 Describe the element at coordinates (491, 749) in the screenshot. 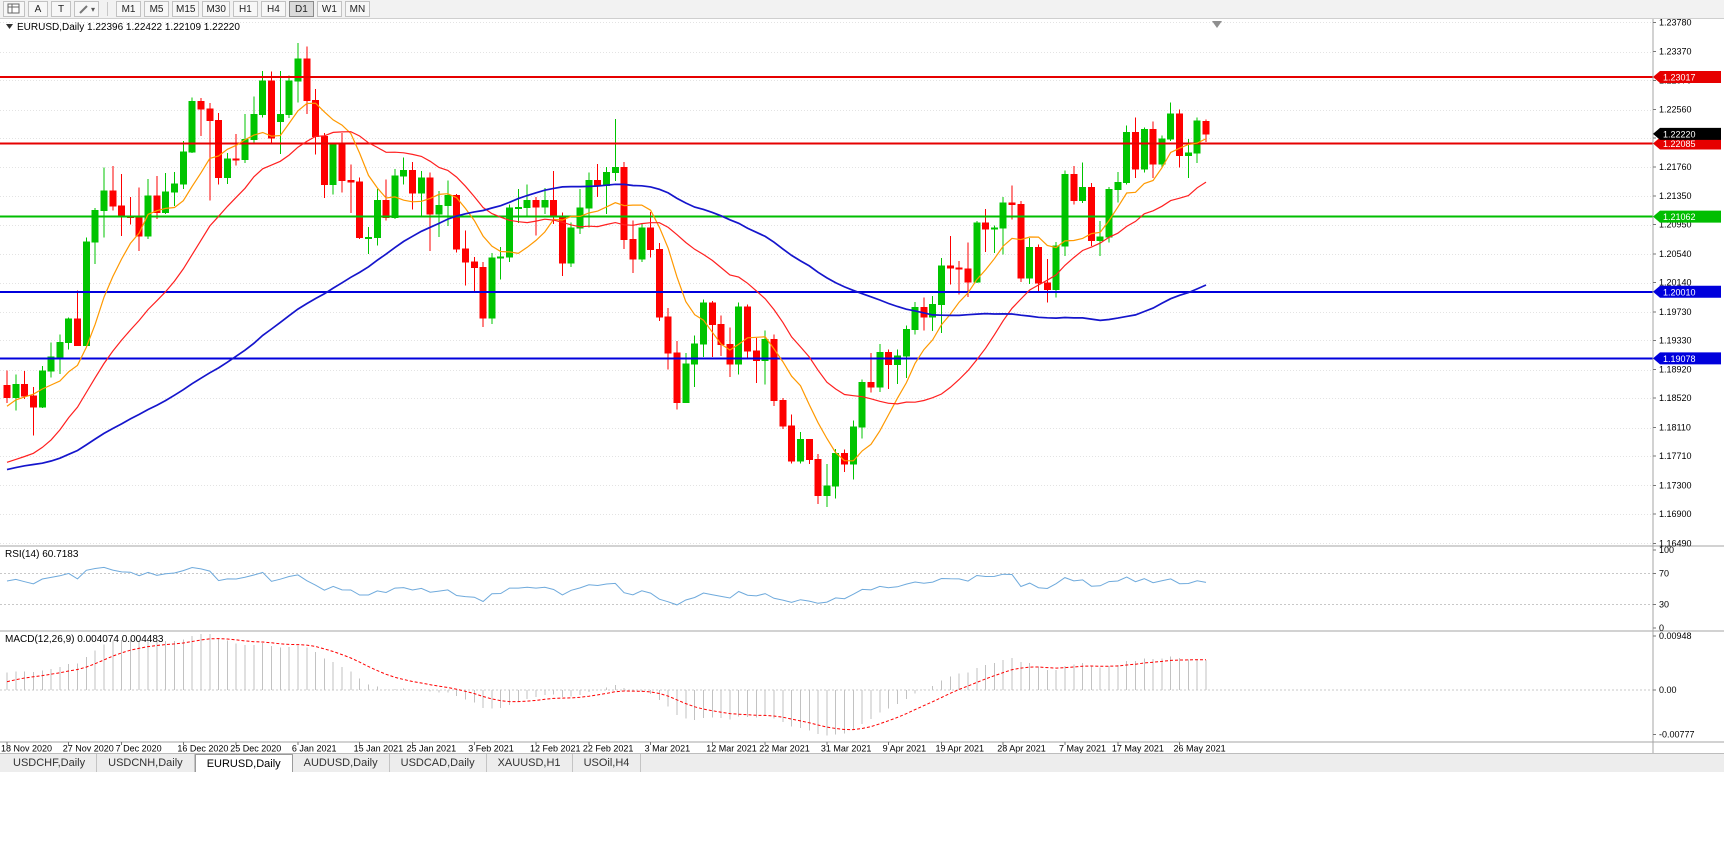

I see `svg-text: 3 Feb 2021` at that location.